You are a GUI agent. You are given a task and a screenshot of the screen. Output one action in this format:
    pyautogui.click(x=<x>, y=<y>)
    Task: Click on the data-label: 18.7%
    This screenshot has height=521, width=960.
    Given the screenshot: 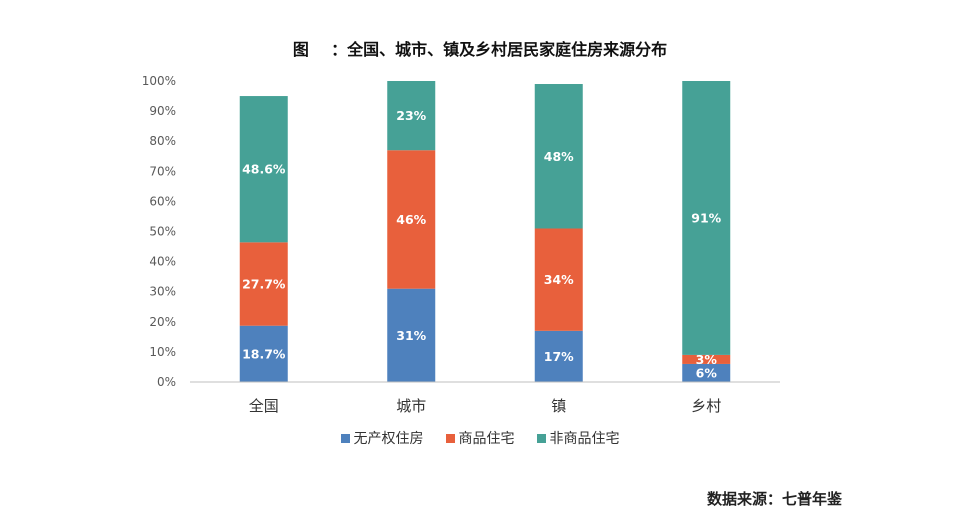 What is the action you would take?
    pyautogui.click(x=264, y=353)
    